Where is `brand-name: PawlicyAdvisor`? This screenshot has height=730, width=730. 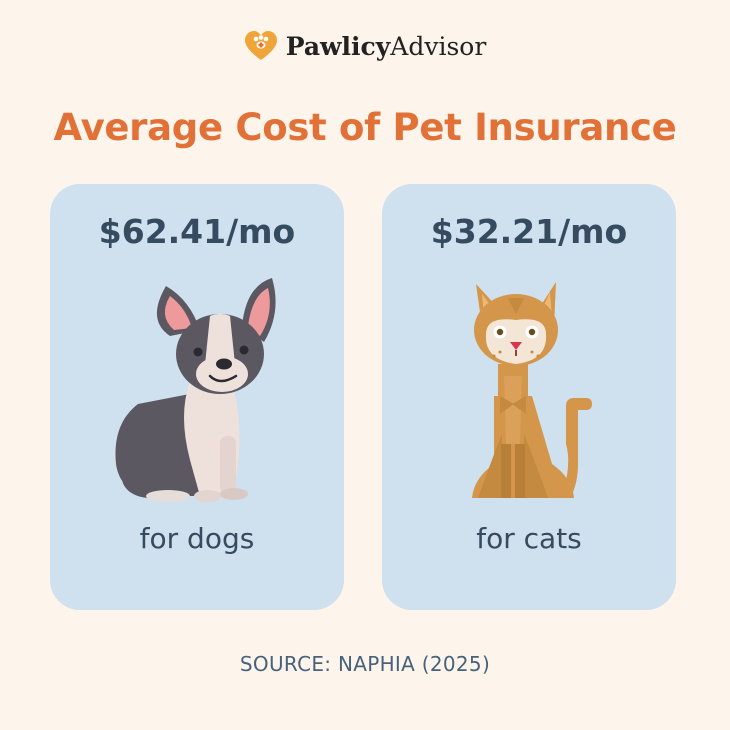 brand-name: PawlicyAdvisor is located at coordinates (386, 46).